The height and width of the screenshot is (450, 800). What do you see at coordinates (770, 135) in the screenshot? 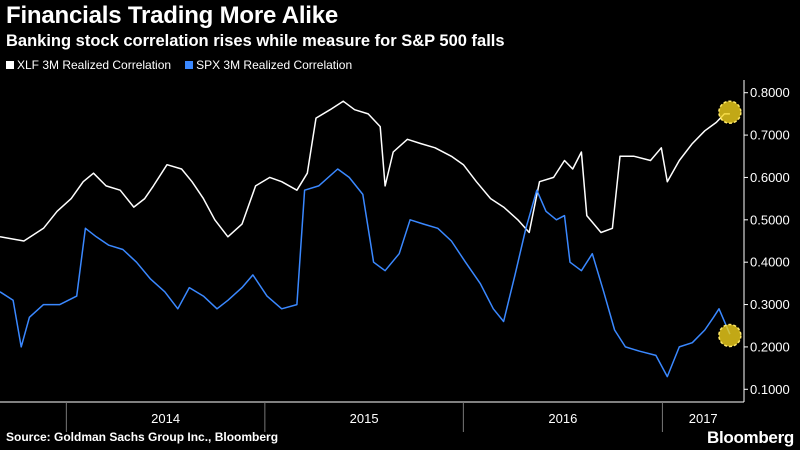
I see `y-tick-label: 0.7000` at bounding box center [770, 135].